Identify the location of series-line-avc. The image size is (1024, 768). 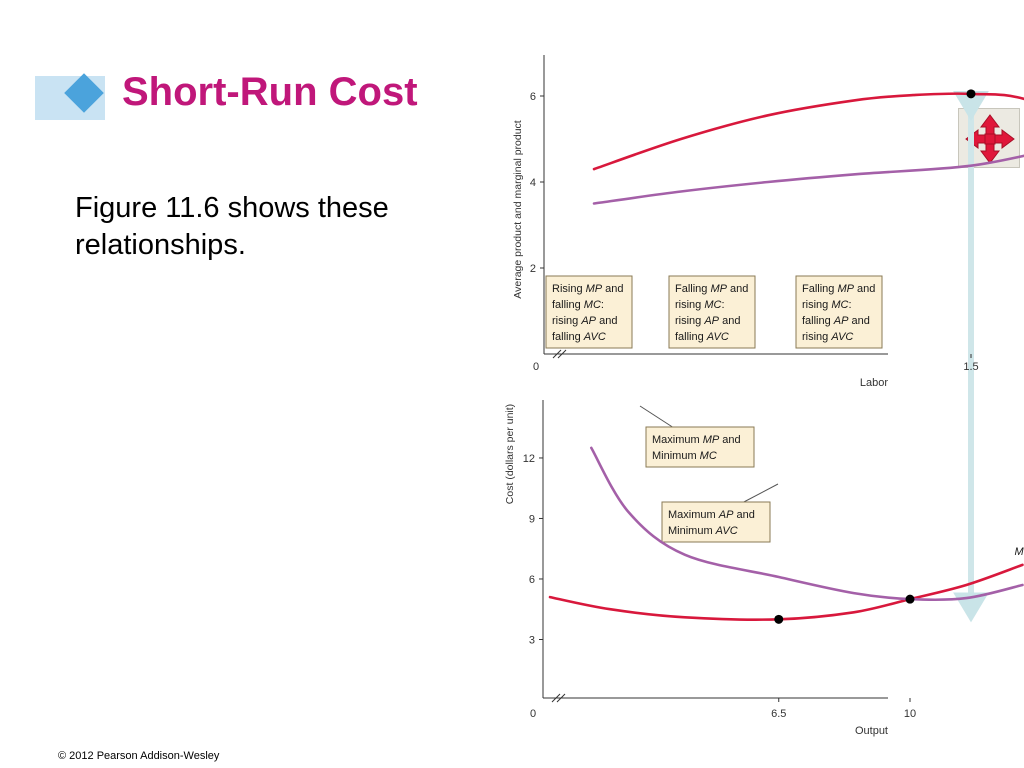
(807, 524).